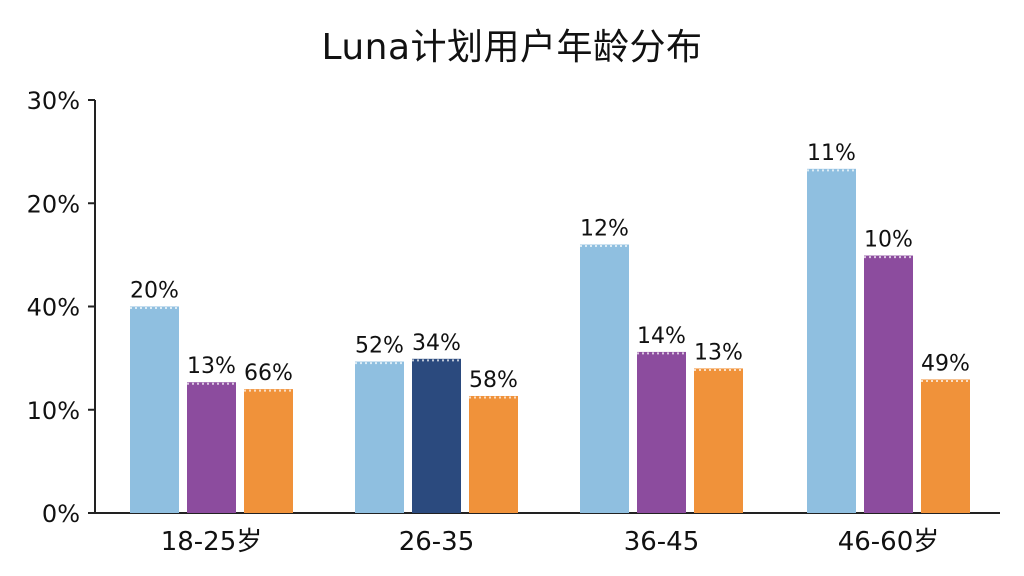  Describe the element at coordinates (212, 542) in the screenshot. I see `x-tick-label: 18-25岁` at that location.